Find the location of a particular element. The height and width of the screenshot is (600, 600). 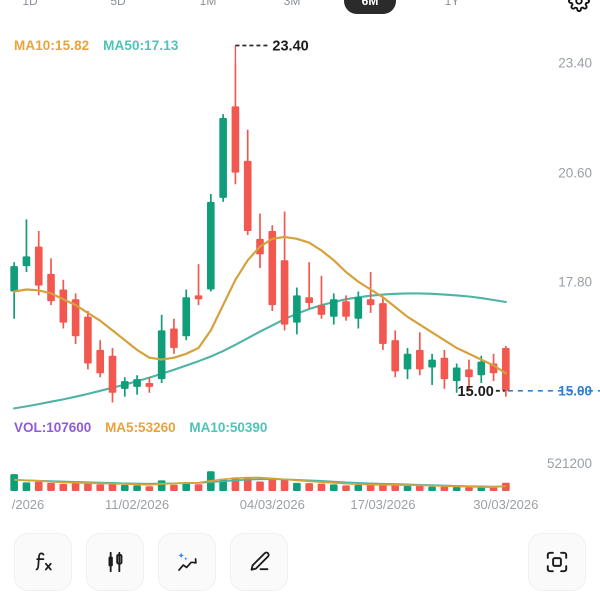

volume-value-legend: VOL:107600 is located at coordinates (53, 427).